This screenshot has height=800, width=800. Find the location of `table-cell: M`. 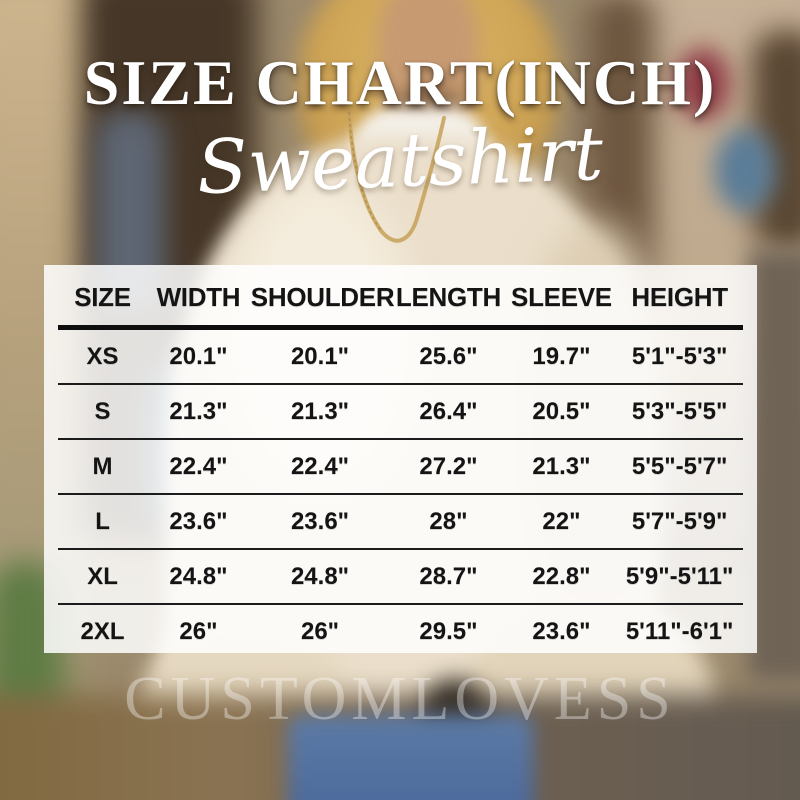

table-cell: M is located at coordinates (103, 467).